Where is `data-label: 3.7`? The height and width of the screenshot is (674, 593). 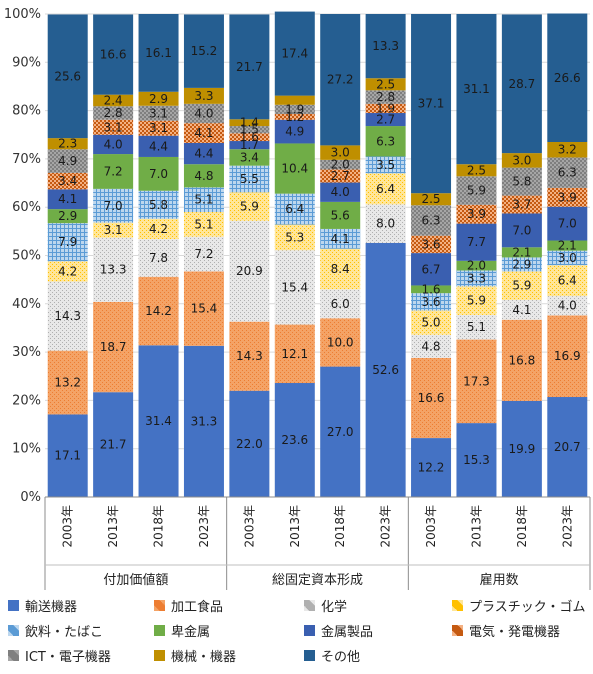 data-label: 3.7 is located at coordinates (521, 205).